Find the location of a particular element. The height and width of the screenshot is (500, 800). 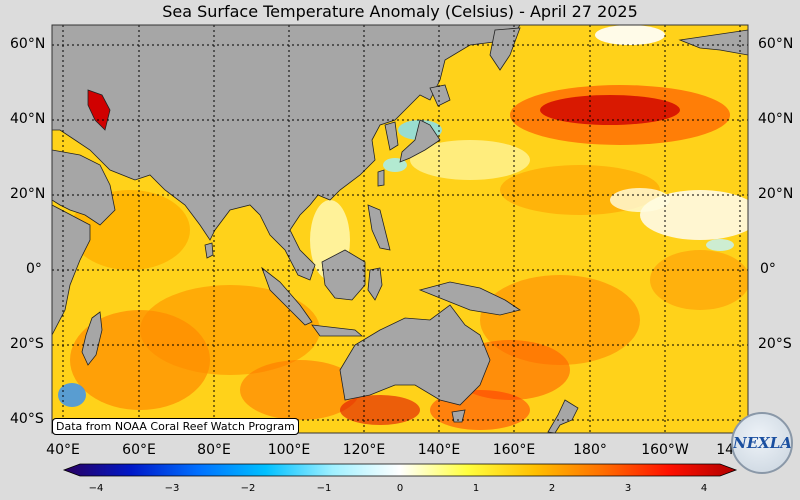

caspian-sea is located at coordinates (99, 110).